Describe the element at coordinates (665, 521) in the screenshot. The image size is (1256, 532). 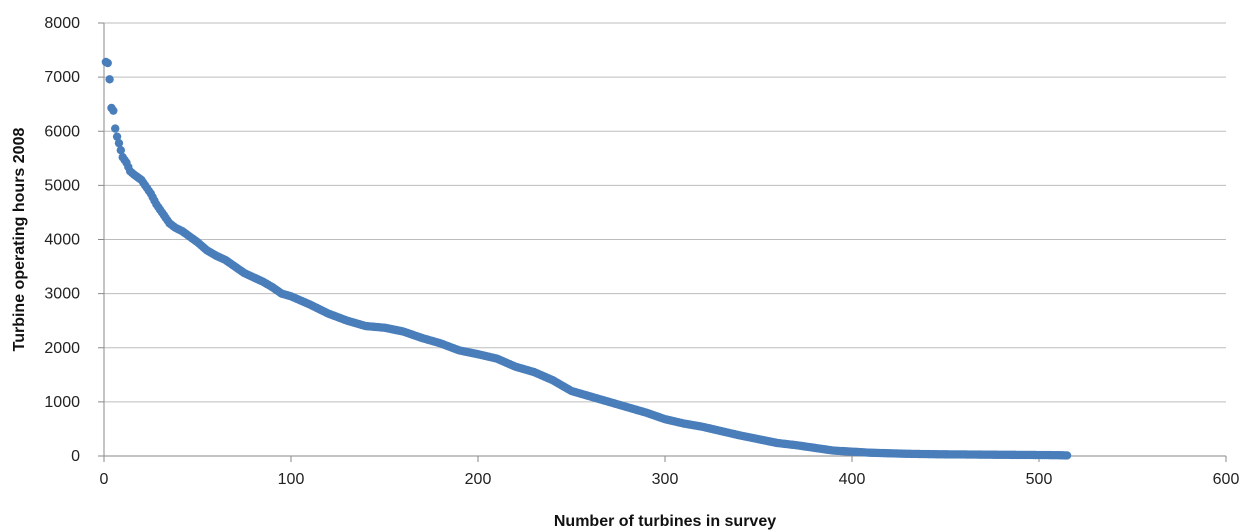
I see `x-axis-title: Number of turbines in survey` at that location.